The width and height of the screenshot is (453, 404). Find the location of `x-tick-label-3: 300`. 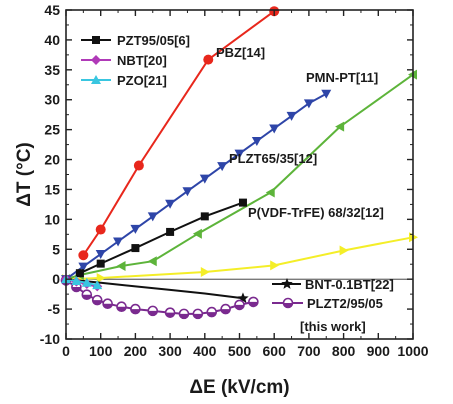

x-tick-label-3: 300 is located at coordinates (170, 351).